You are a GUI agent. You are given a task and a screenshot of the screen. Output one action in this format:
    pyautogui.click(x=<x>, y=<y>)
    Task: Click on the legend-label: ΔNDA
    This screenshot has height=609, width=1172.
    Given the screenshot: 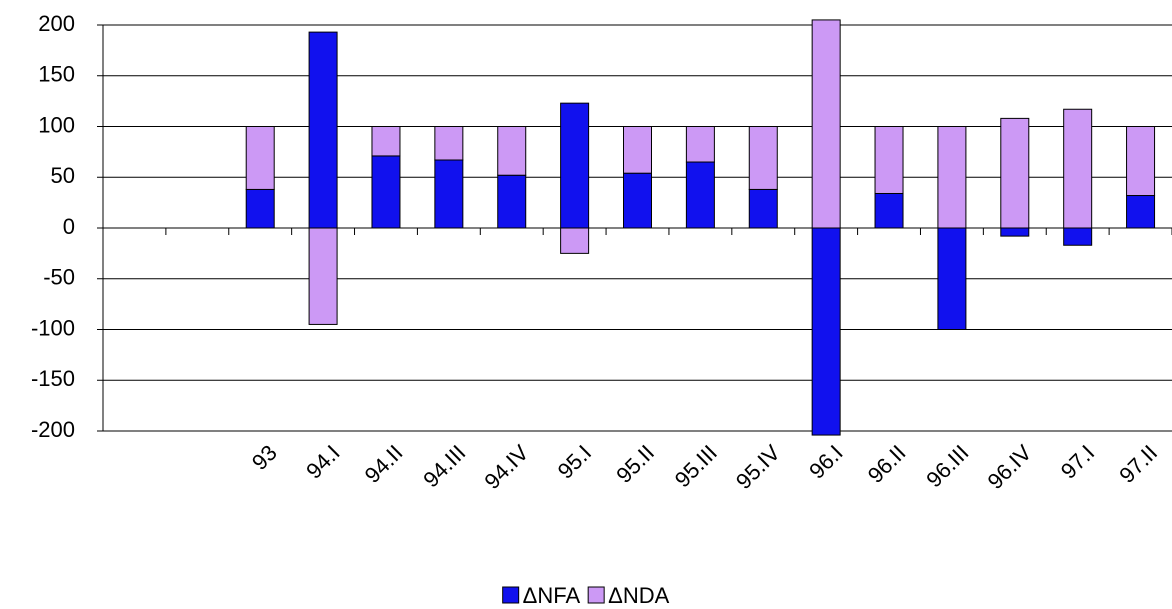 What is the action you would take?
    pyautogui.click(x=638, y=595)
    